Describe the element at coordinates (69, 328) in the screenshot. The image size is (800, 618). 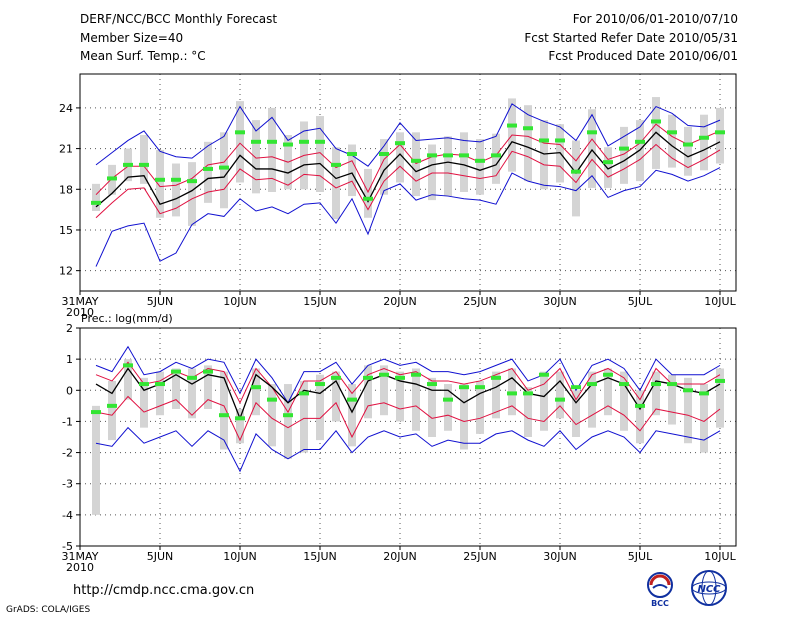
I see `precip-y-tick-label: 2` at that location.